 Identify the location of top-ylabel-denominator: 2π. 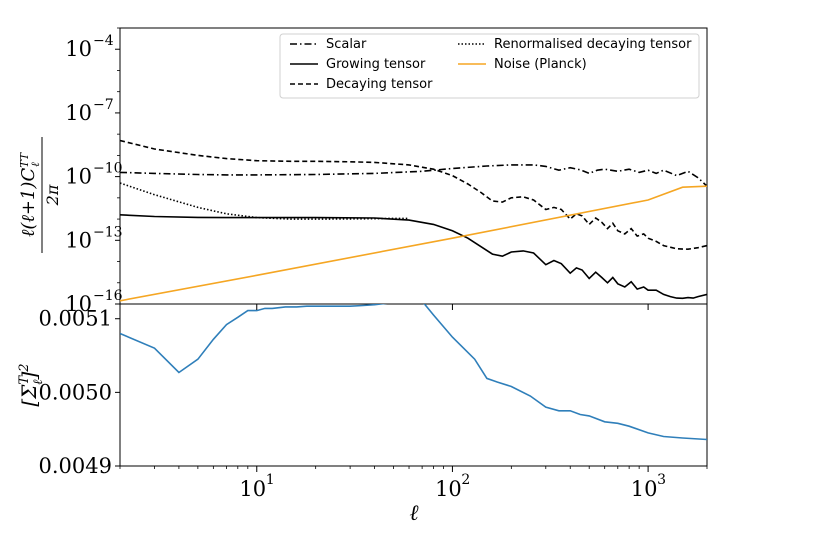
(52, 195).